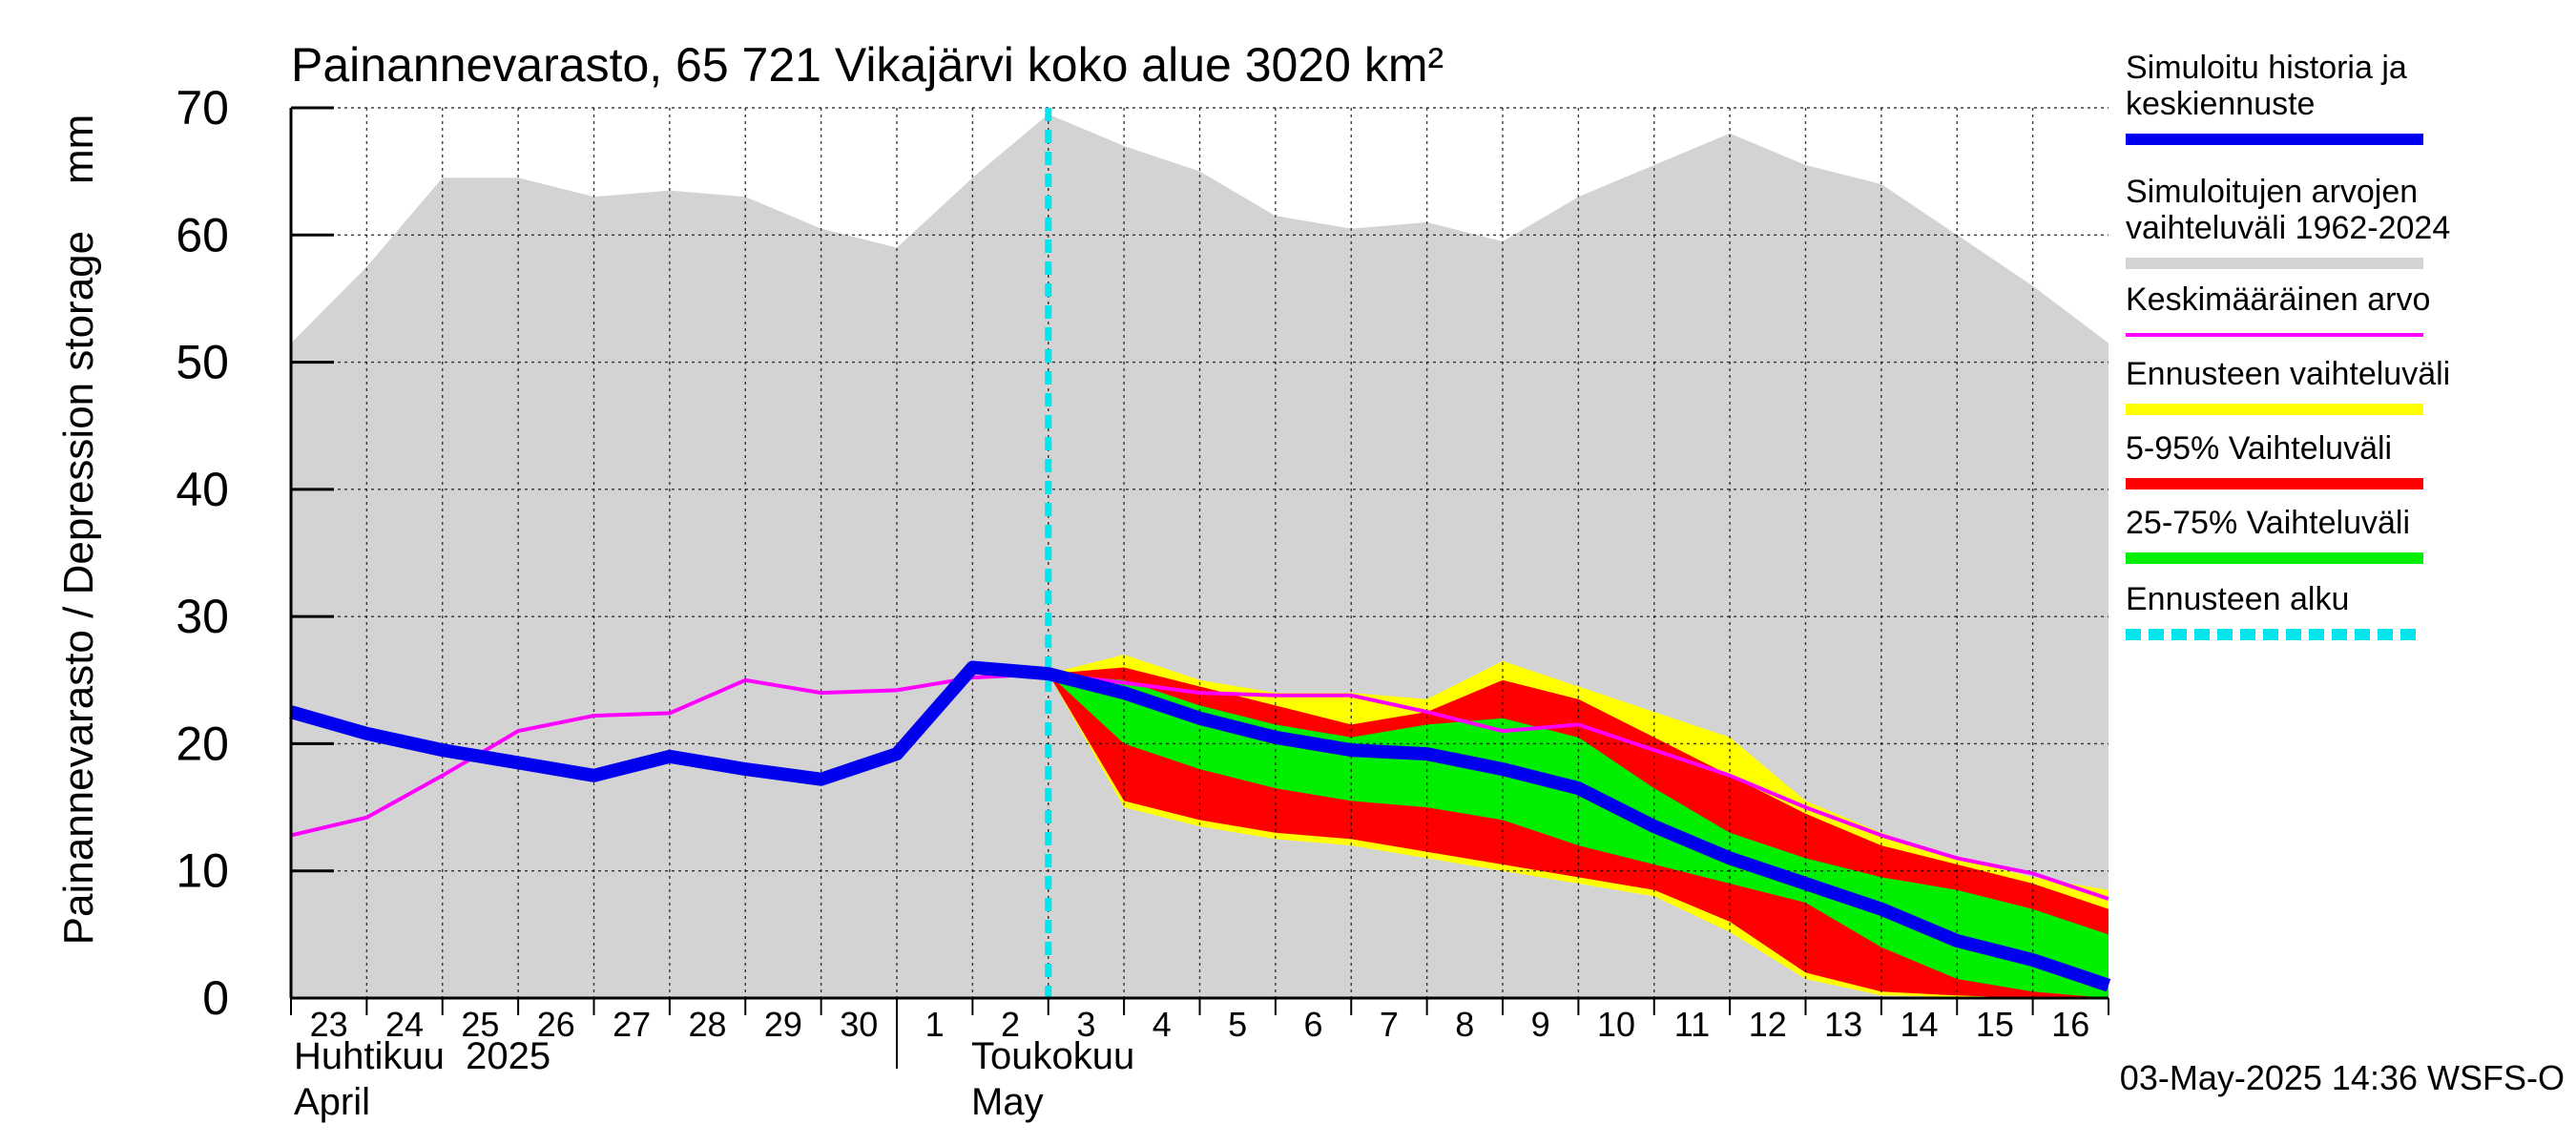  Describe the element at coordinates (1692, 1025) in the screenshot. I see `x-tick-label: 11` at that location.